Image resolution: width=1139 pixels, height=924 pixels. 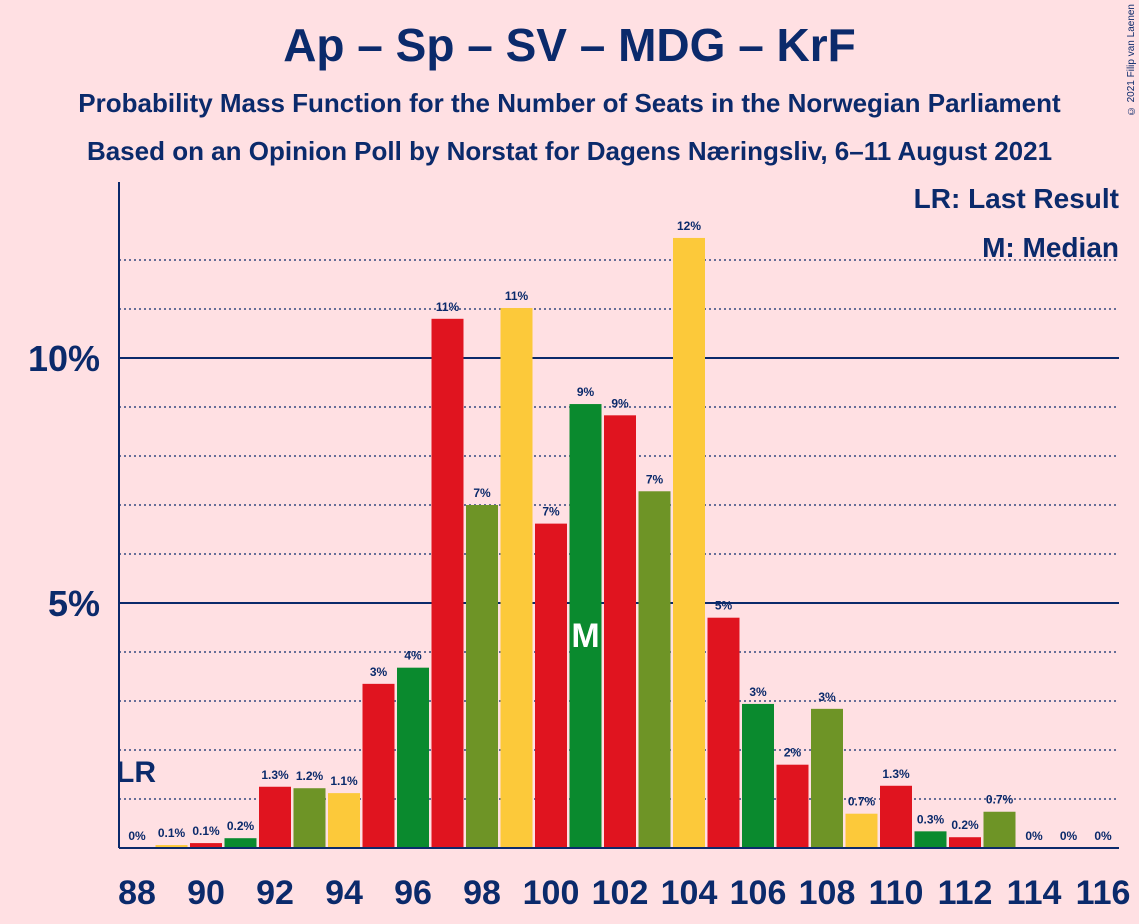 What do you see at coordinates (1034, 893) in the screenshot?
I see `x-tick-label: 114` at bounding box center [1034, 893].